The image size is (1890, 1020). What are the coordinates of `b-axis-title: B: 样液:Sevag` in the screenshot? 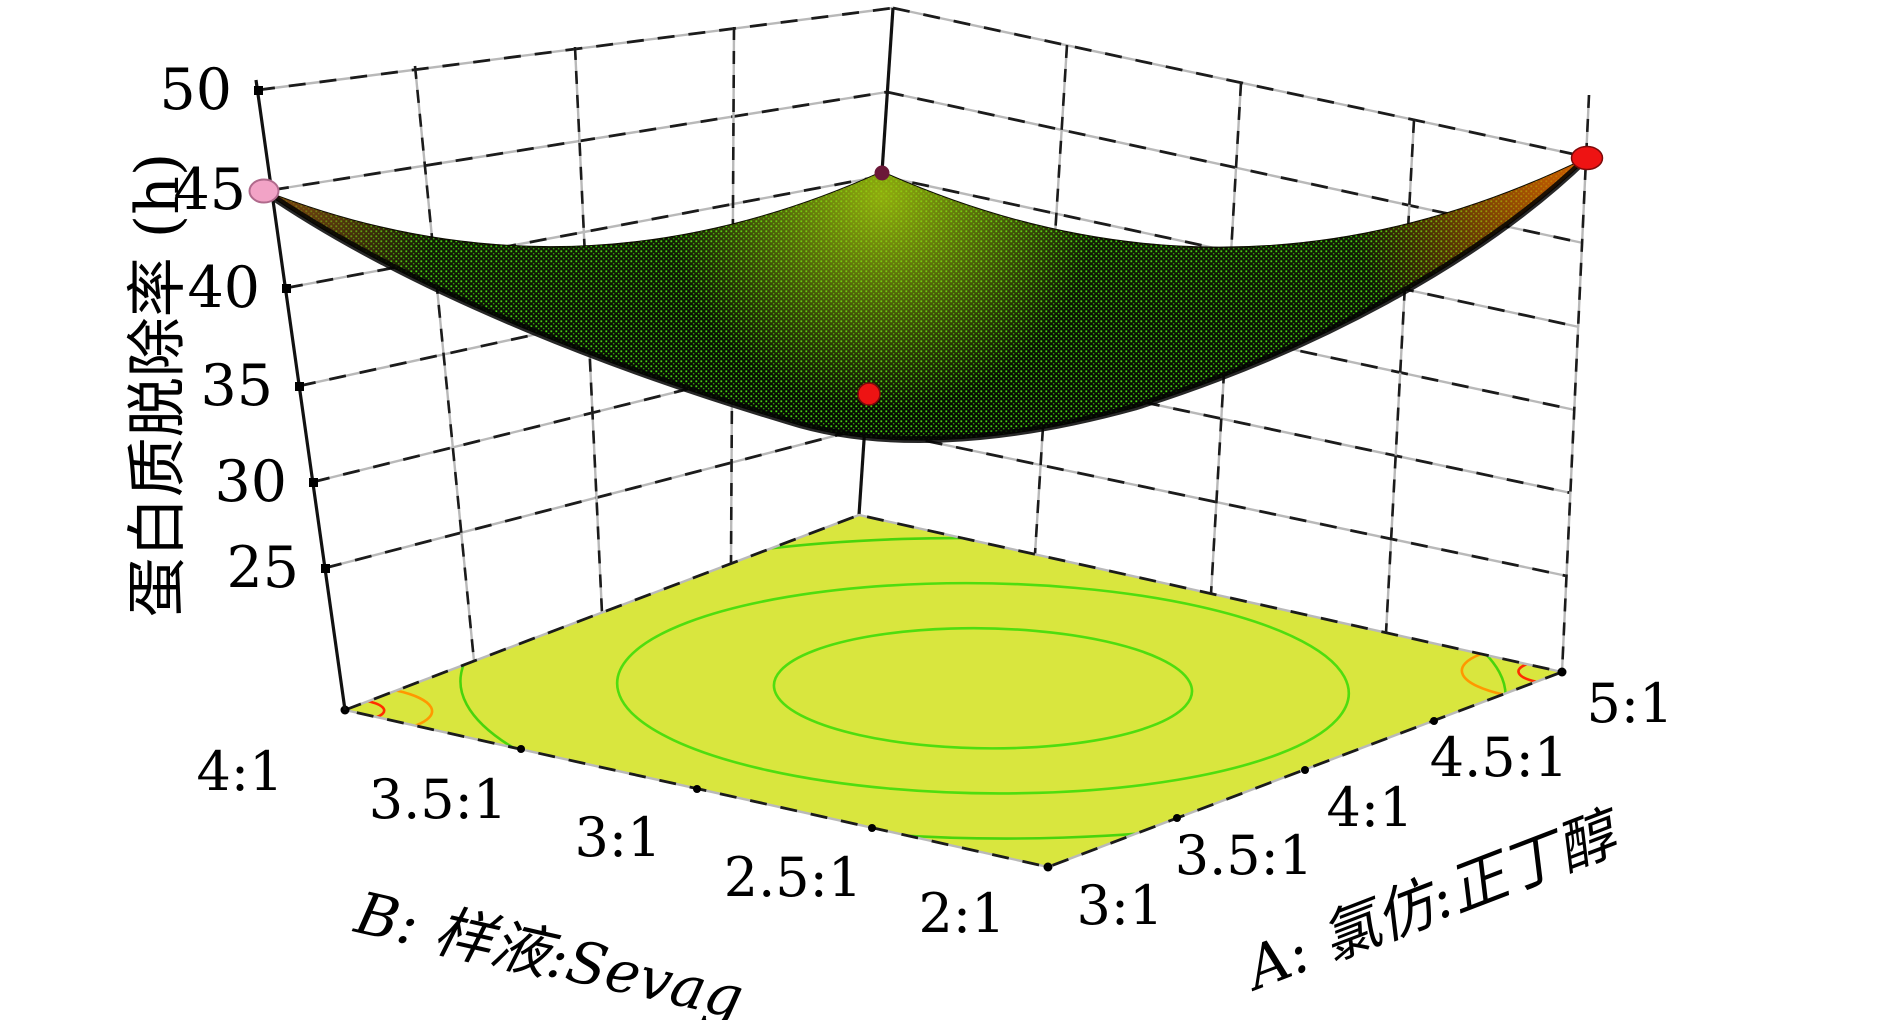 It's located at (548, 949).